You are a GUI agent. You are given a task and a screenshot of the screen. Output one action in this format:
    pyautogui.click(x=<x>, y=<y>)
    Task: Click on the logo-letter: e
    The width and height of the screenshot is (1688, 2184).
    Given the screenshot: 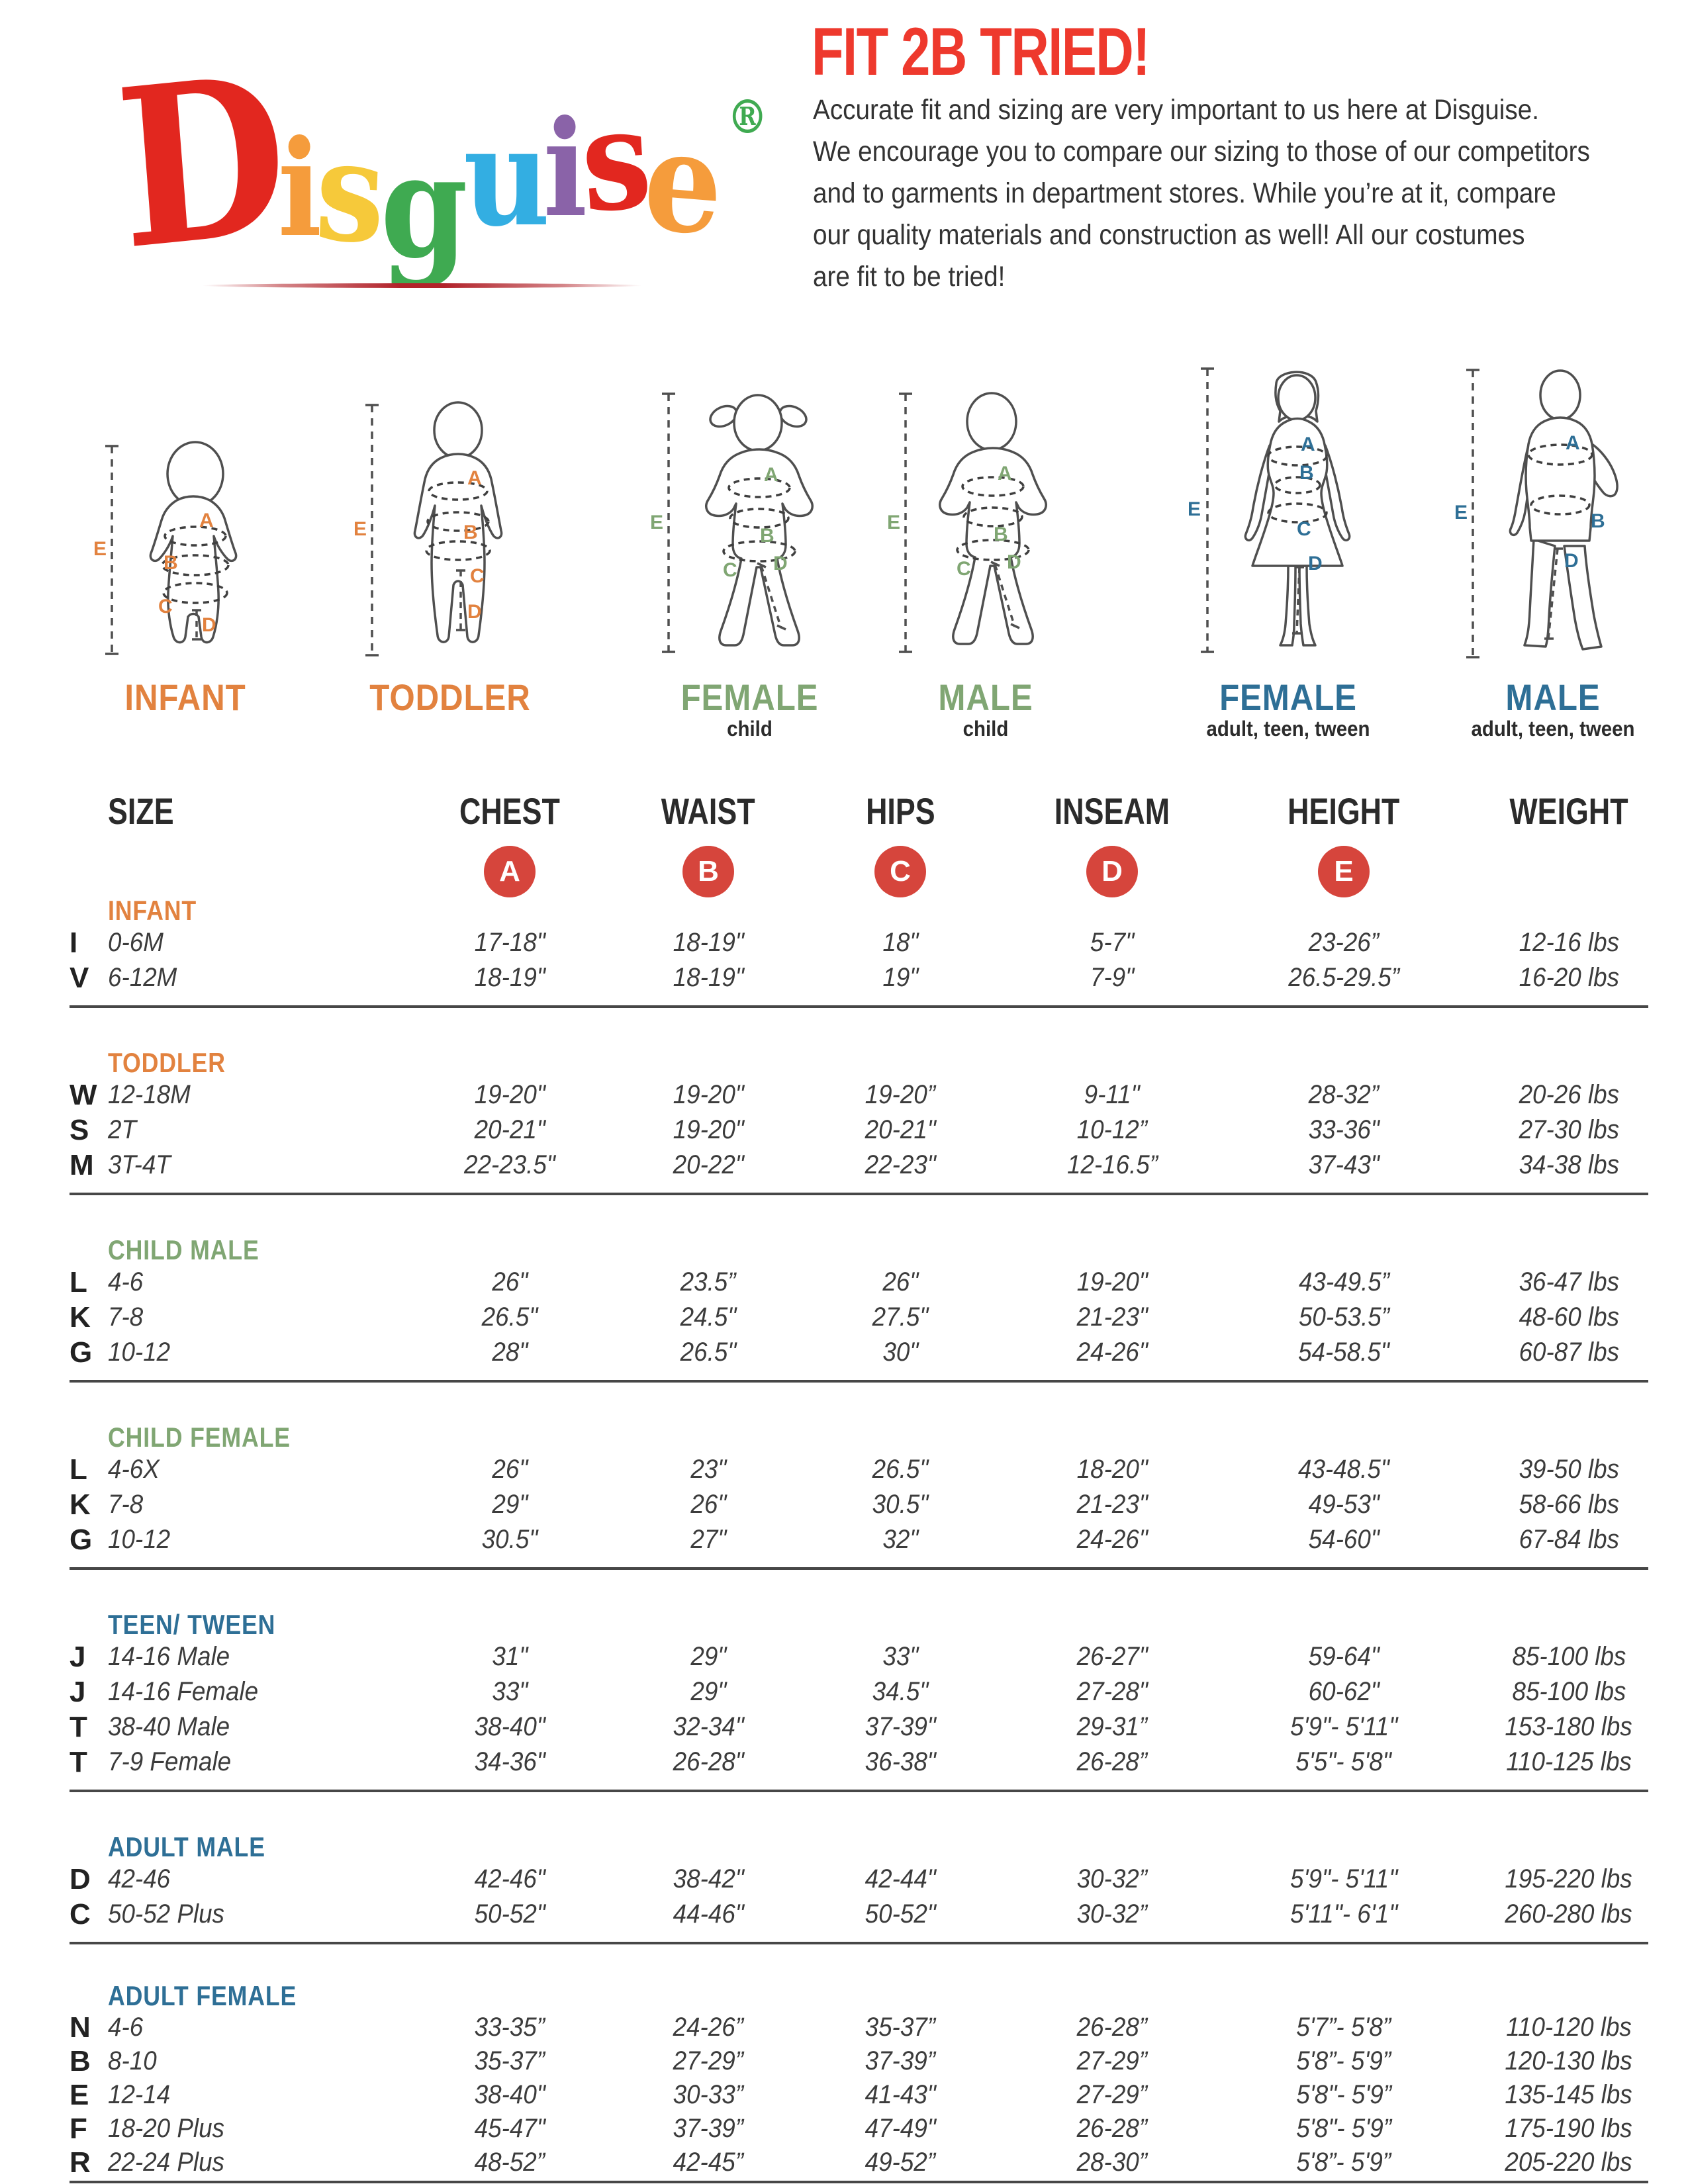 What is the action you would take?
    pyautogui.click(x=683, y=182)
    